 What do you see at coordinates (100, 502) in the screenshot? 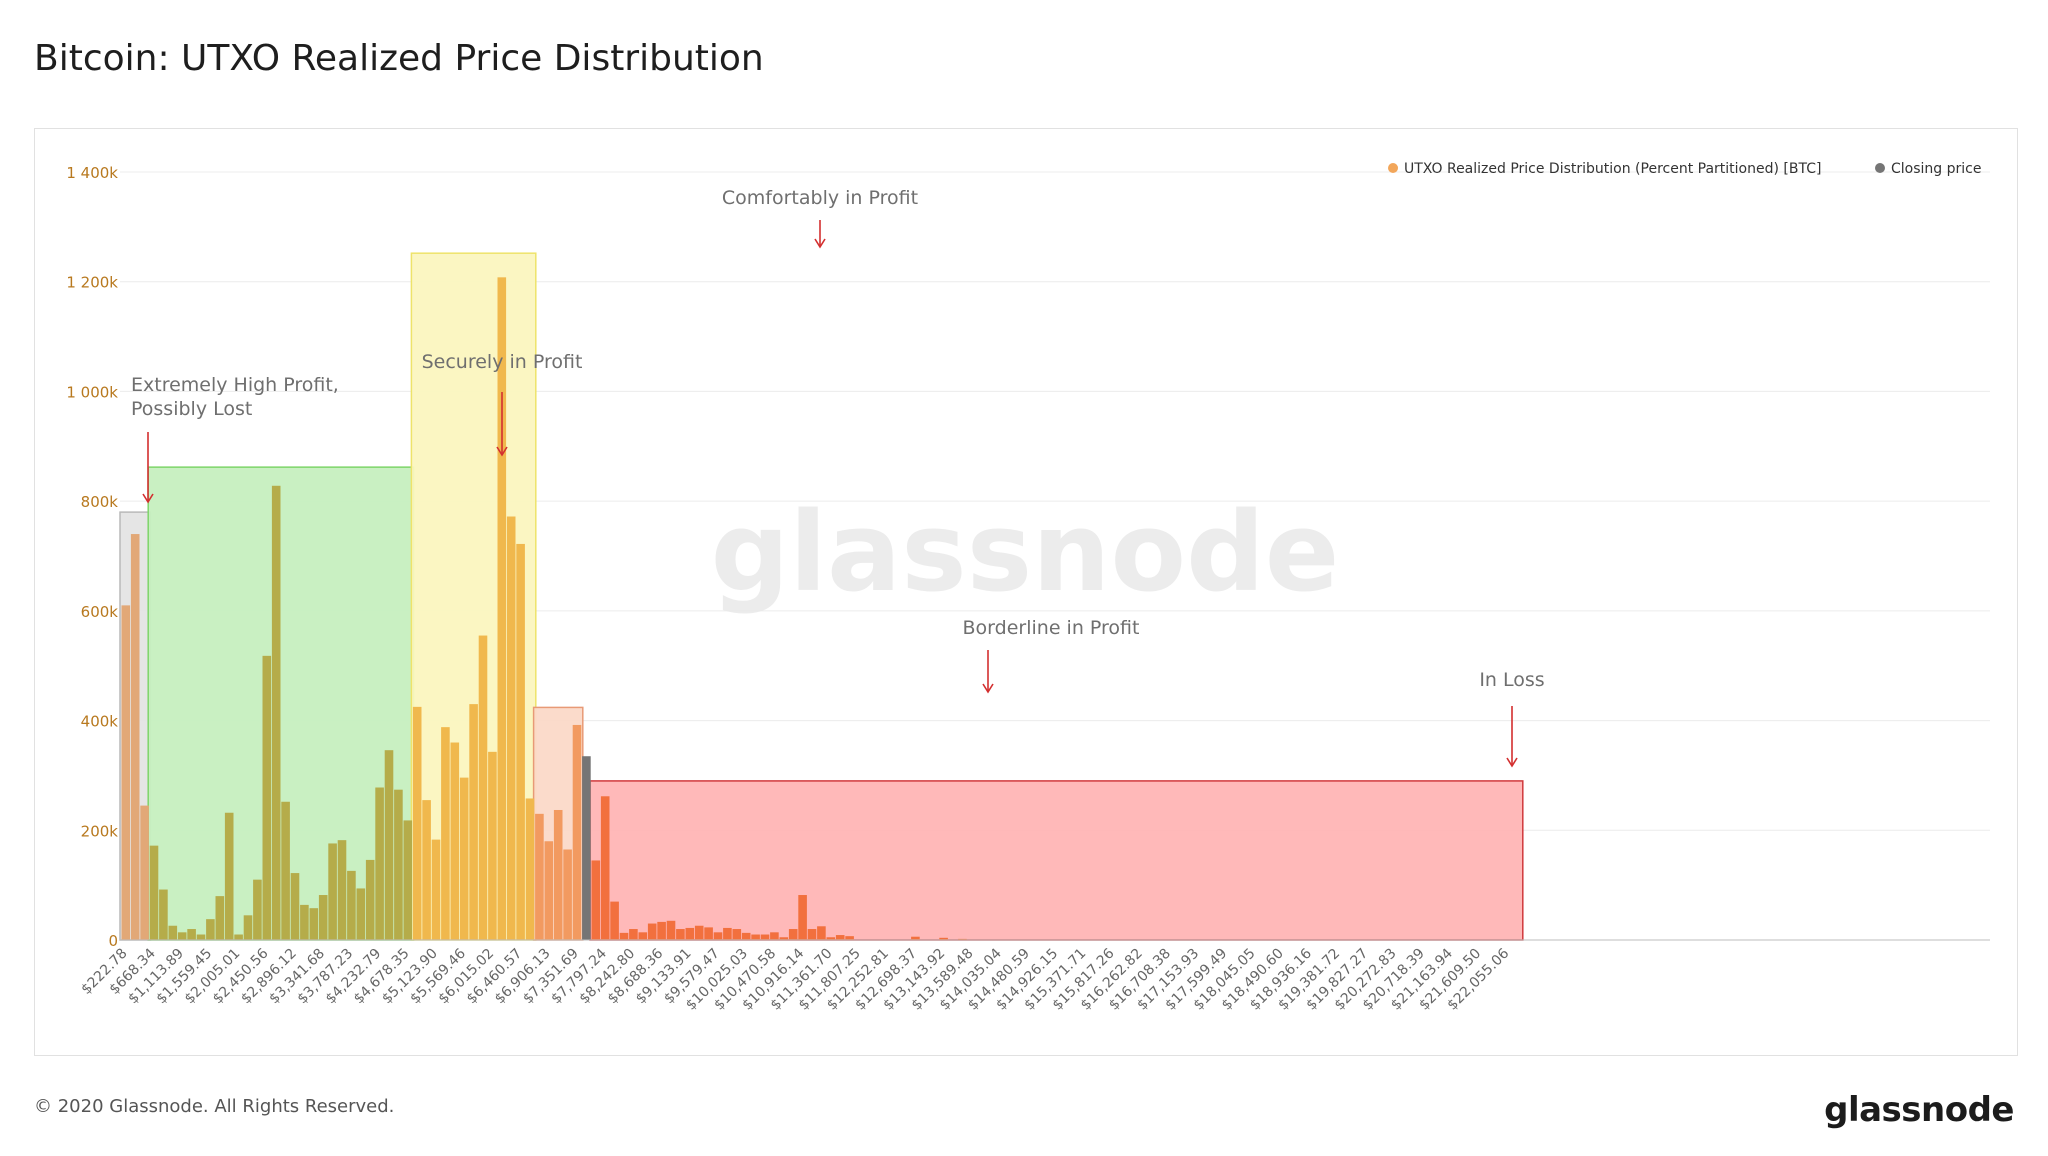
I see `y-tick-label: 800k` at bounding box center [100, 502].